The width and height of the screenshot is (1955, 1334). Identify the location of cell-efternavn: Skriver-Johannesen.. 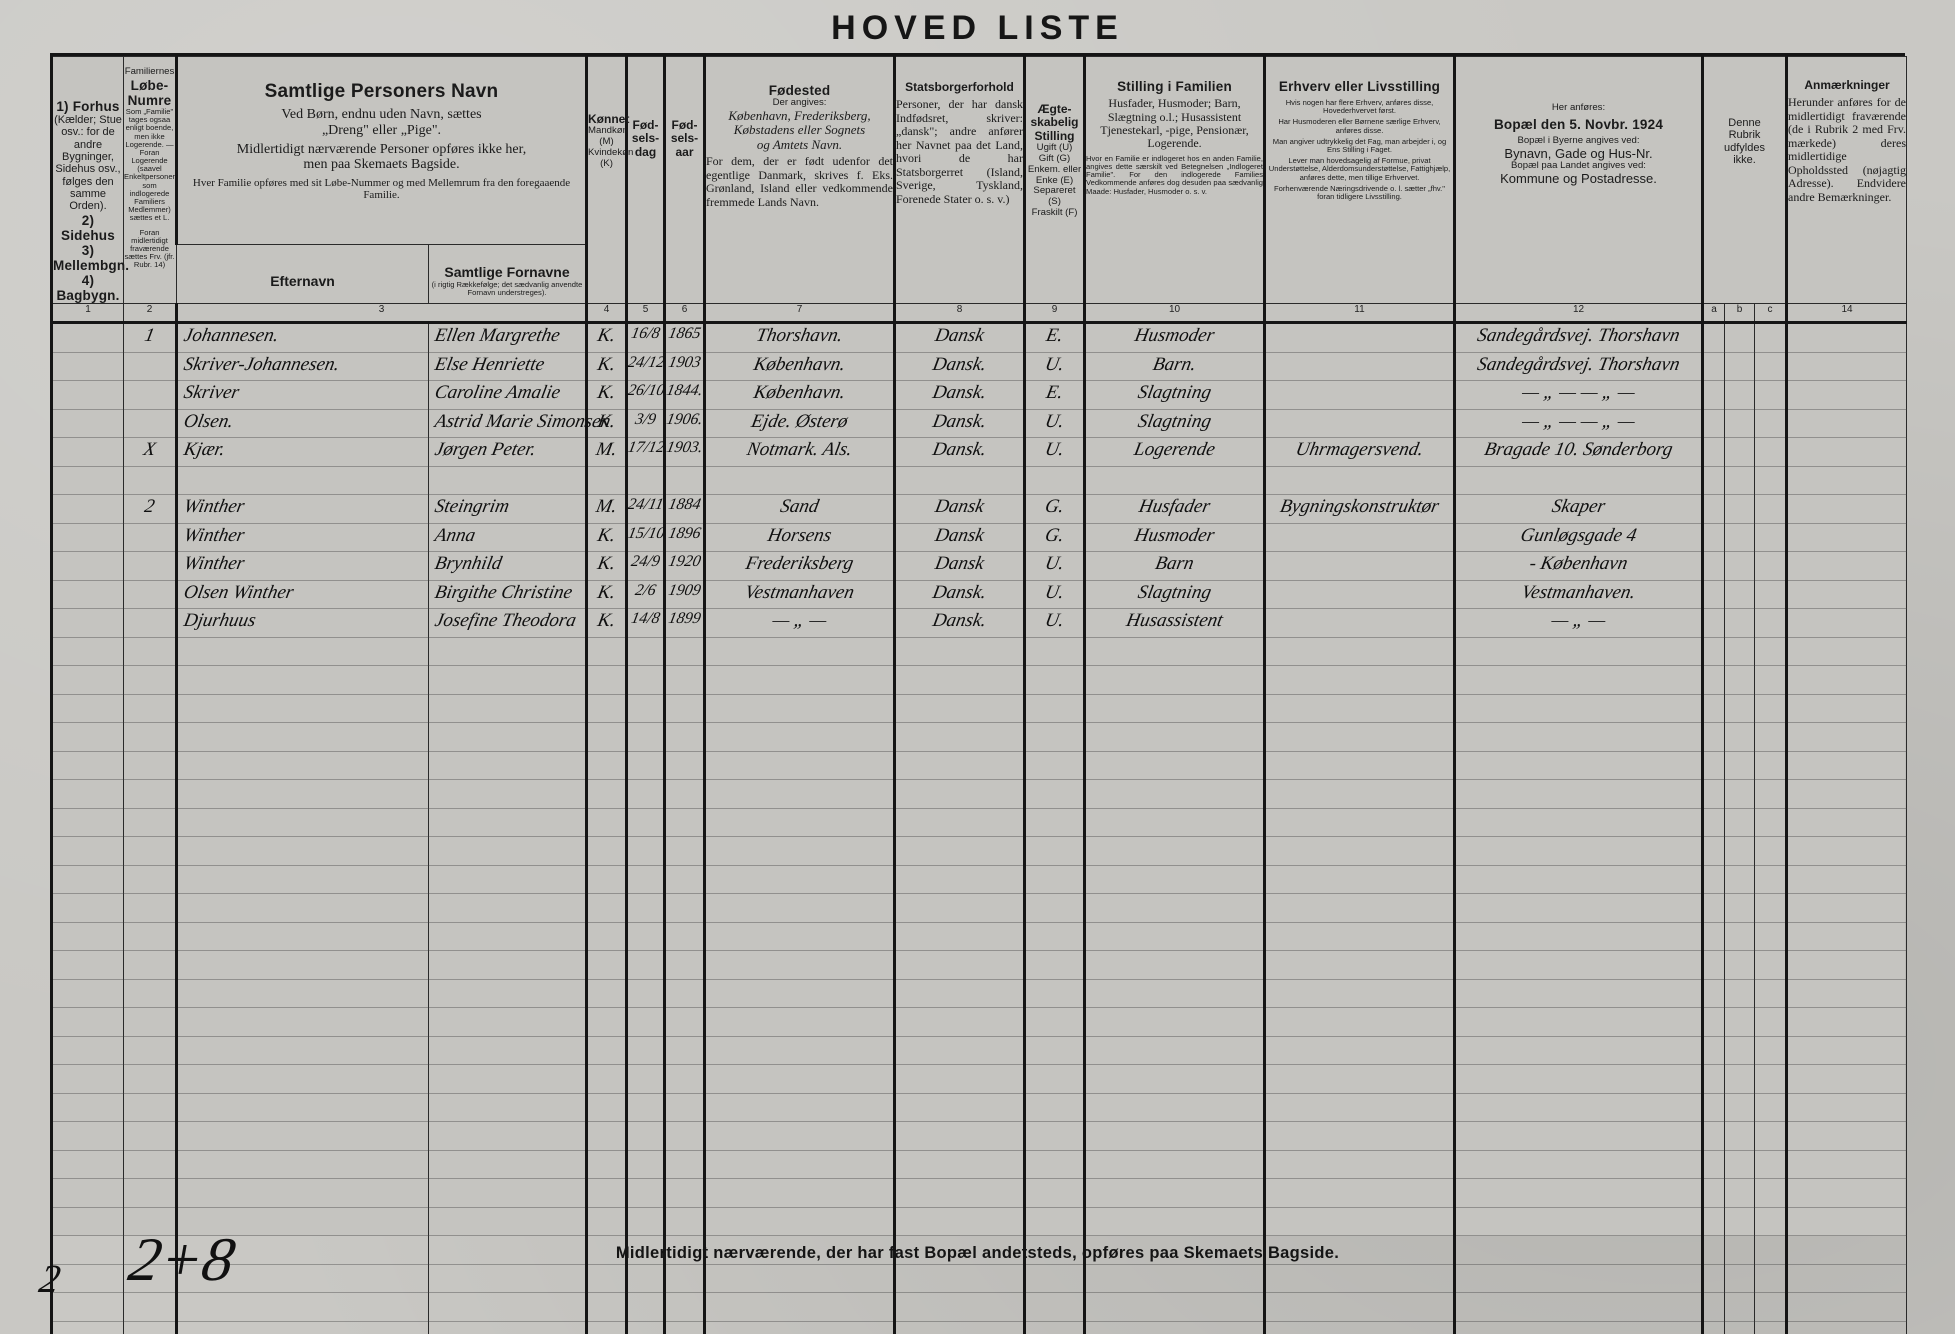
(302, 366).